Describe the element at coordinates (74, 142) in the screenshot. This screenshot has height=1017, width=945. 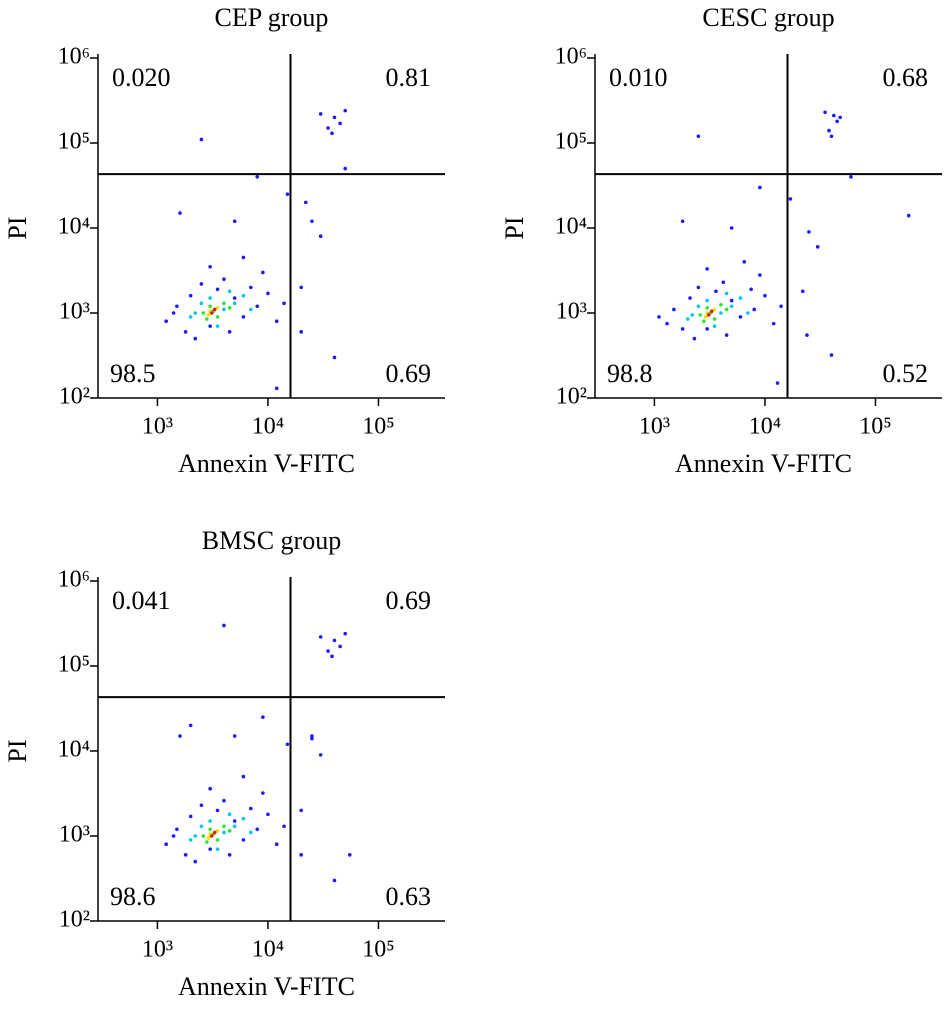
I see `y-tick-label: 10⁵` at that location.